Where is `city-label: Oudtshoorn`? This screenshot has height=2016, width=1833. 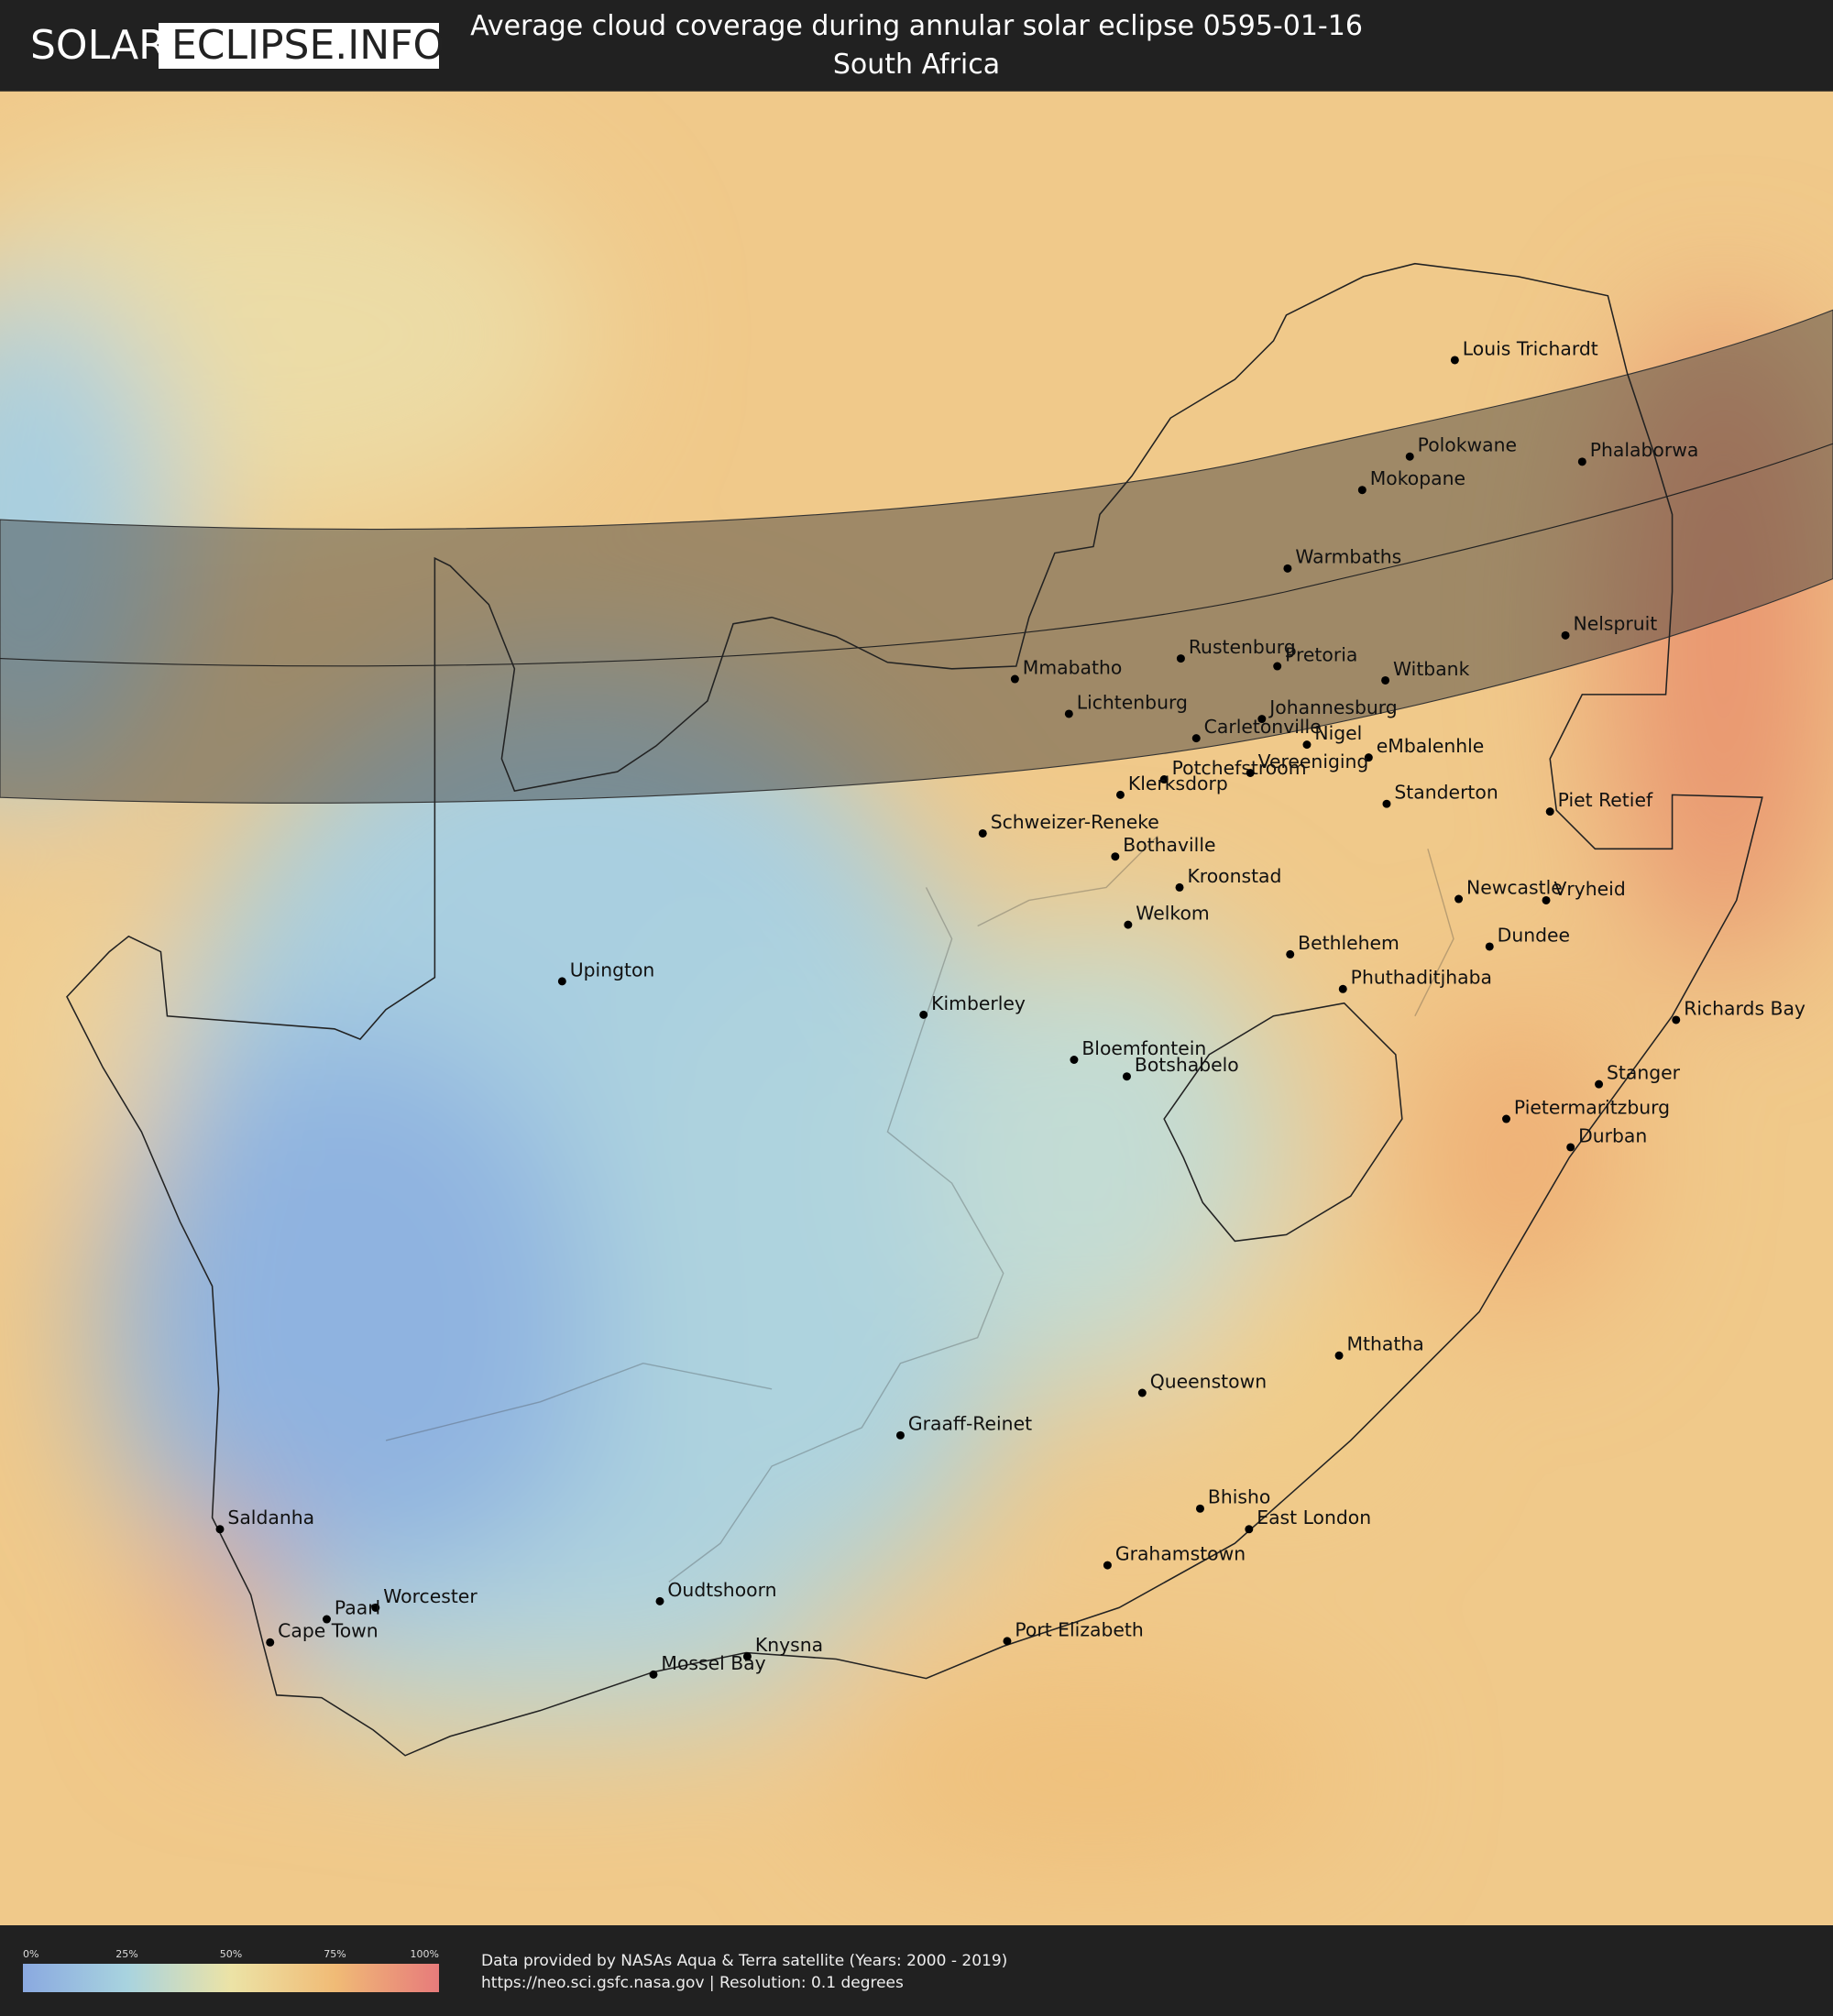
city-label: Oudtshoorn is located at coordinates (721, 1590).